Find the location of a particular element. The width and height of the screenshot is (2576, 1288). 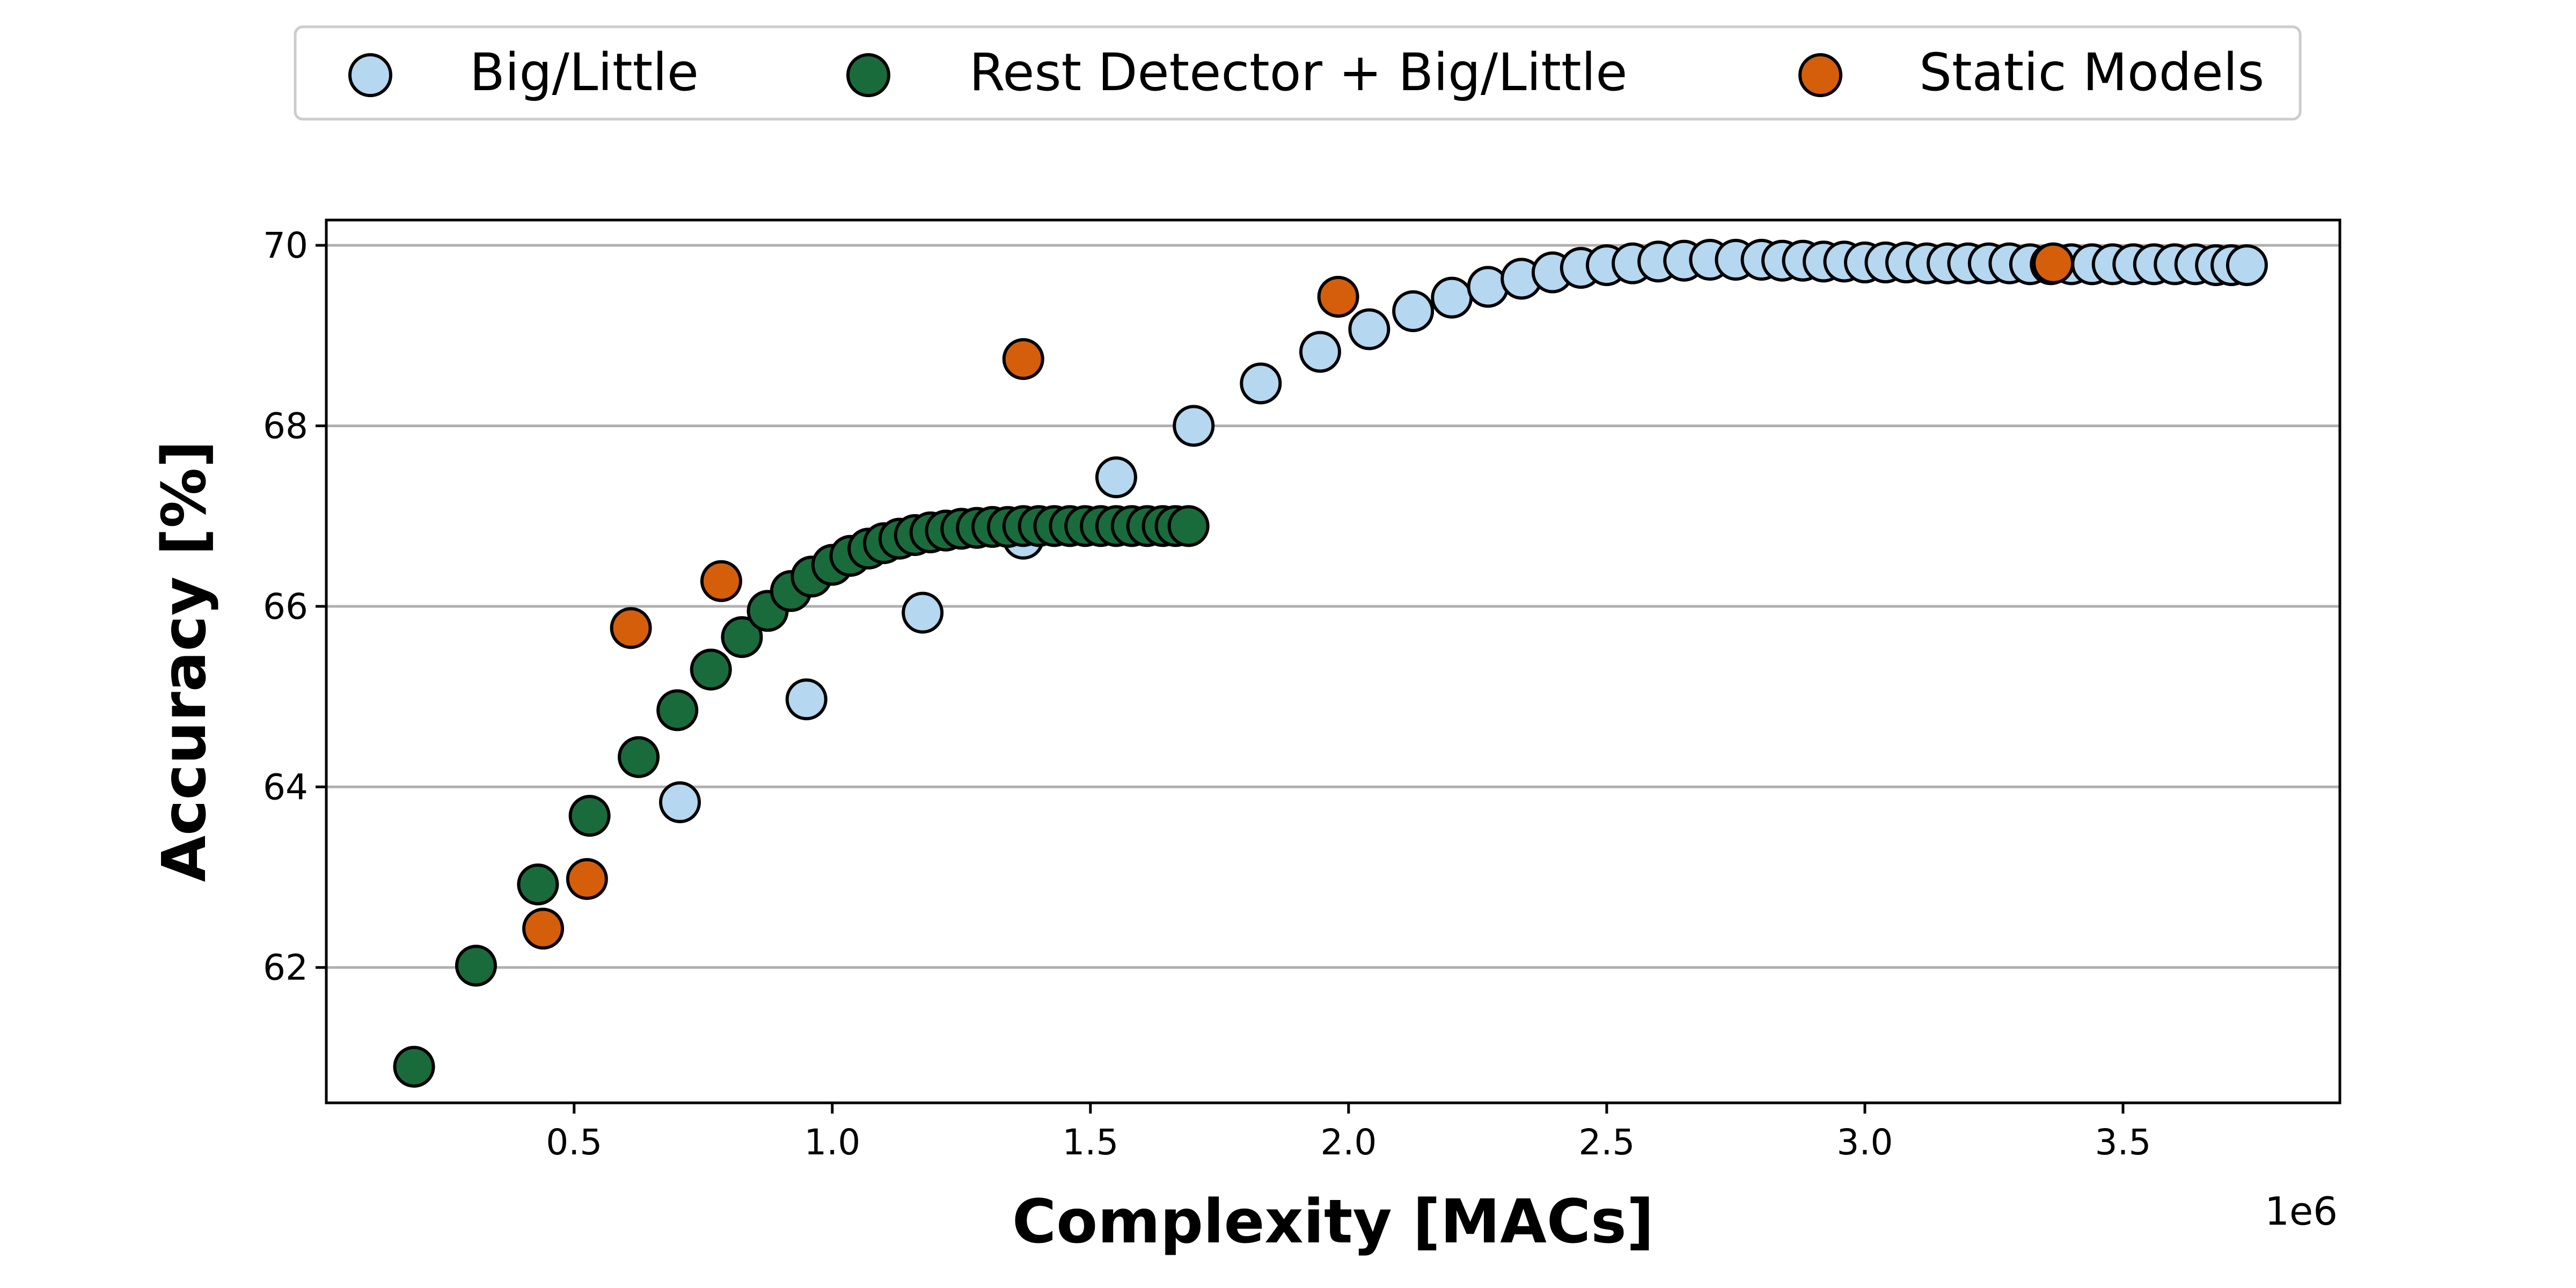

series-rest-detector is located at coordinates (801, 796).